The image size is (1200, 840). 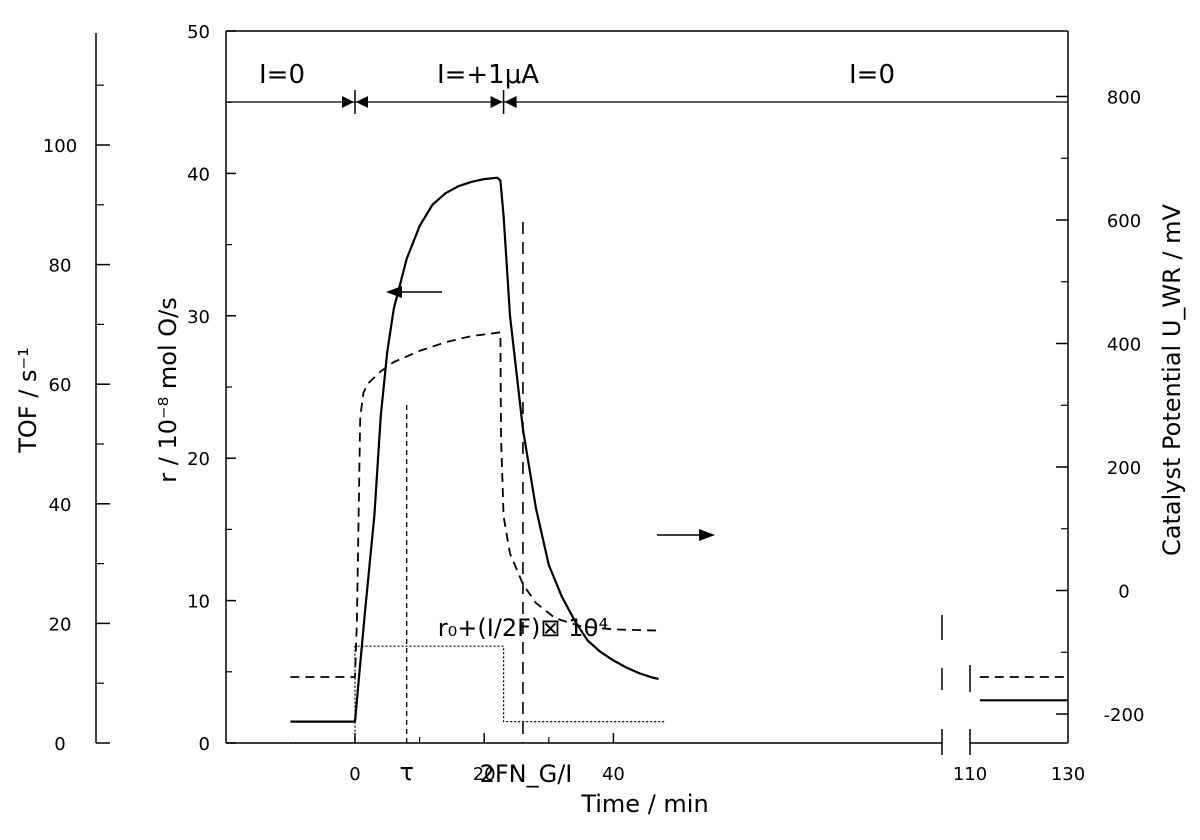 What do you see at coordinates (526, 774) in the screenshot?
I see `characteristic-time-label: 2FN_G/I` at bounding box center [526, 774].